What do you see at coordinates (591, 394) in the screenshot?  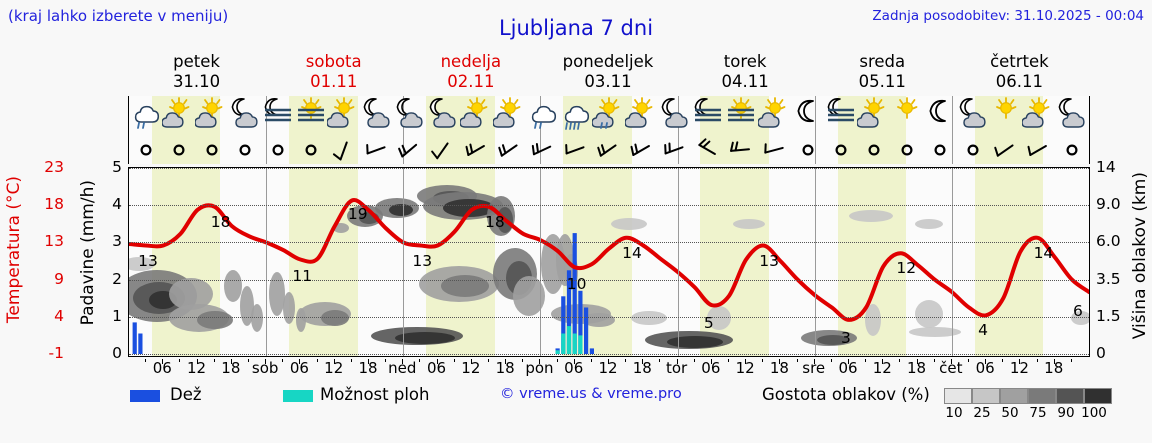 I see `copyright-link: © vreme.us & vreme.pro` at bounding box center [591, 394].